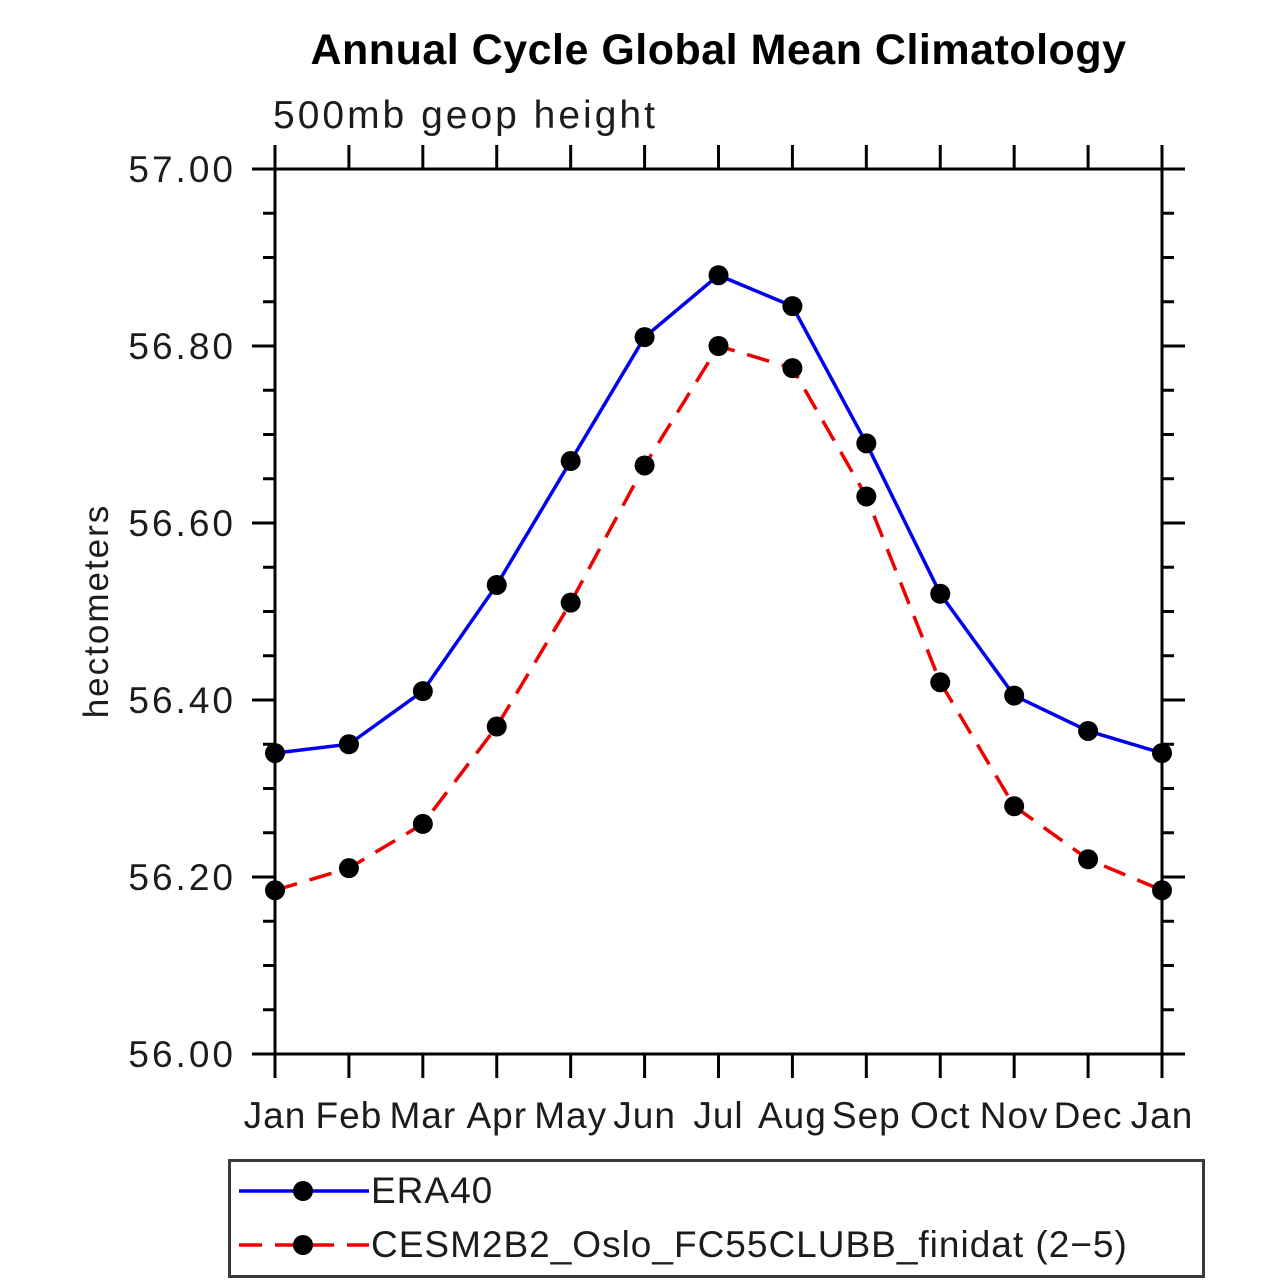  Describe the element at coordinates (570, 1115) in the screenshot. I see `x-tick-label: May` at that location.